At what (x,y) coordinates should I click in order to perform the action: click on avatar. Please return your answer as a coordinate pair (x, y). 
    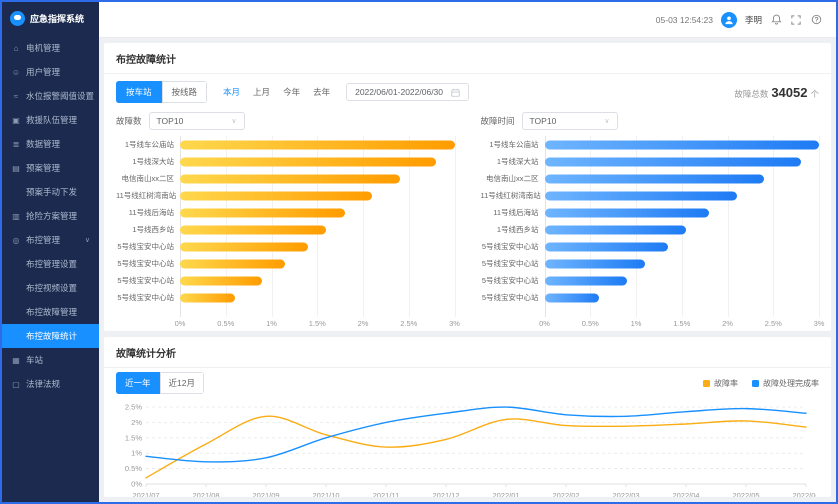
    Looking at the image, I should click on (728, 19).